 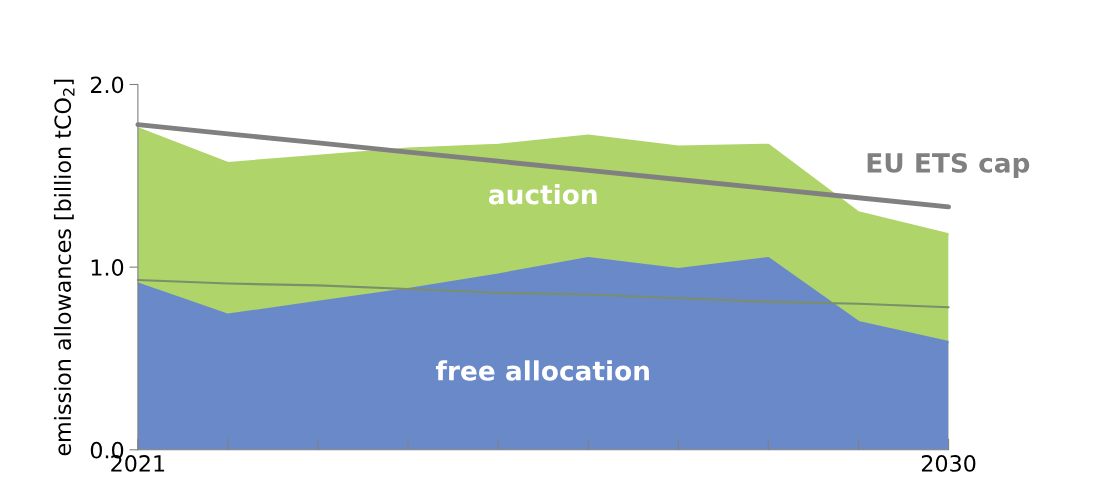 What do you see at coordinates (543, 293) in the screenshot?
I see `line-series` at bounding box center [543, 293].